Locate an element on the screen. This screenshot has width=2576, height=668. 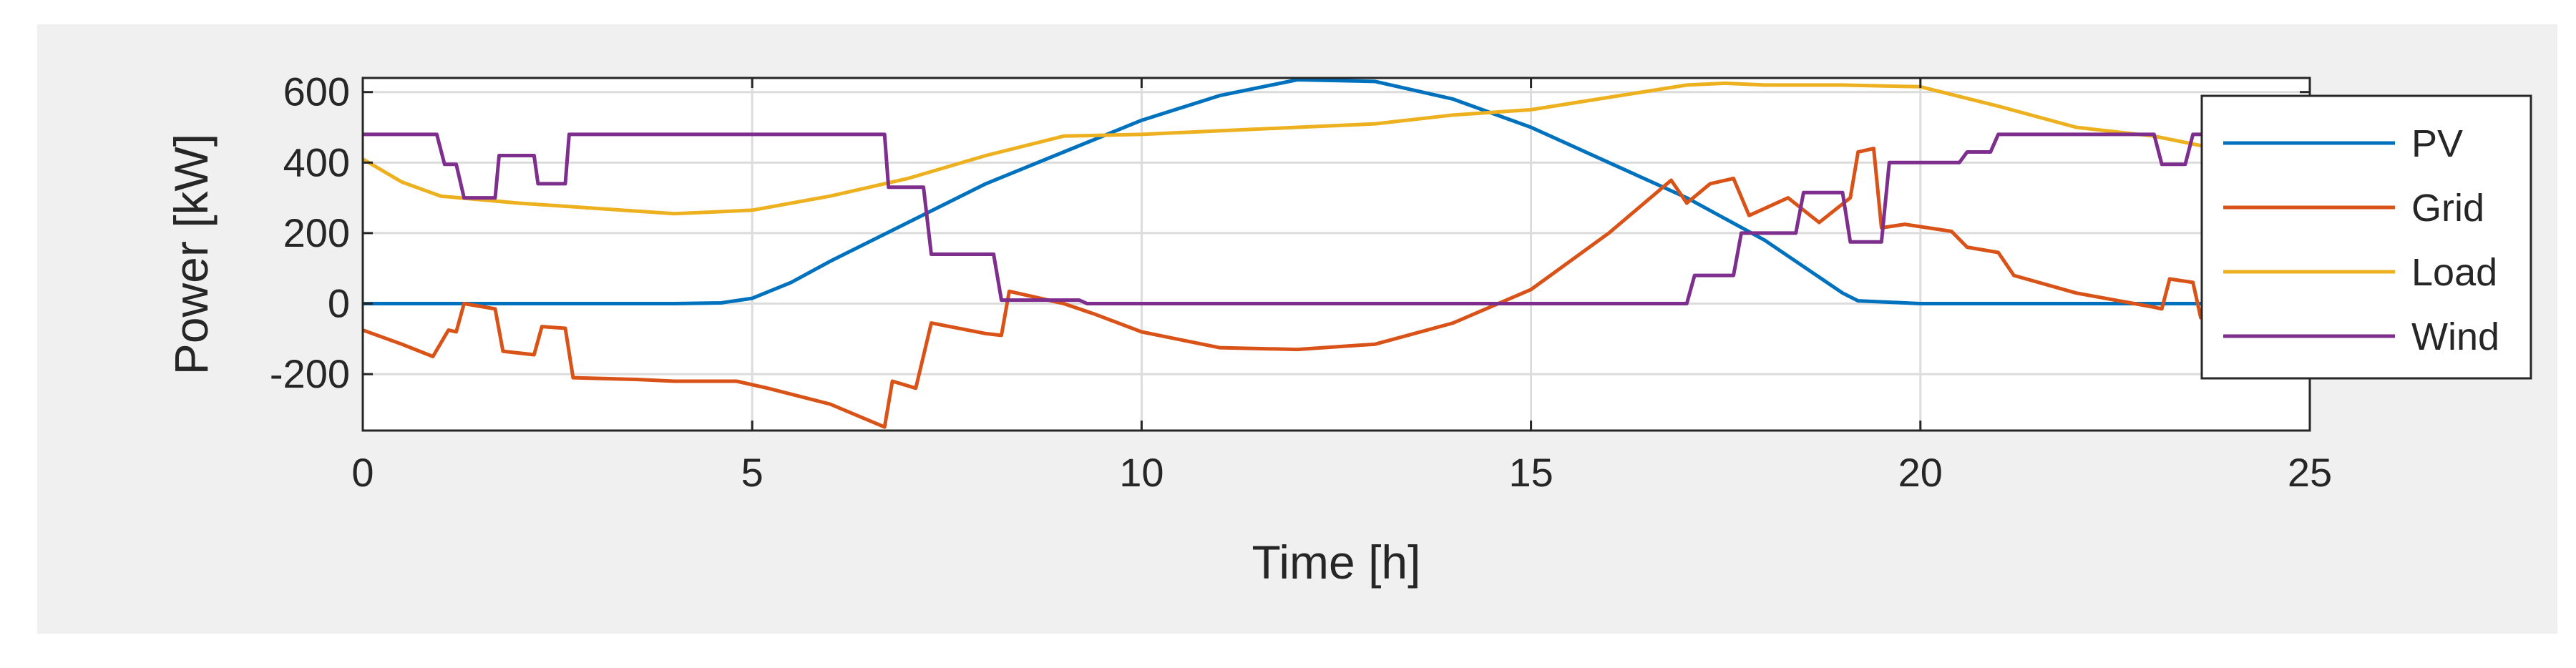
x-tick-label: 25 is located at coordinates (2310, 472).